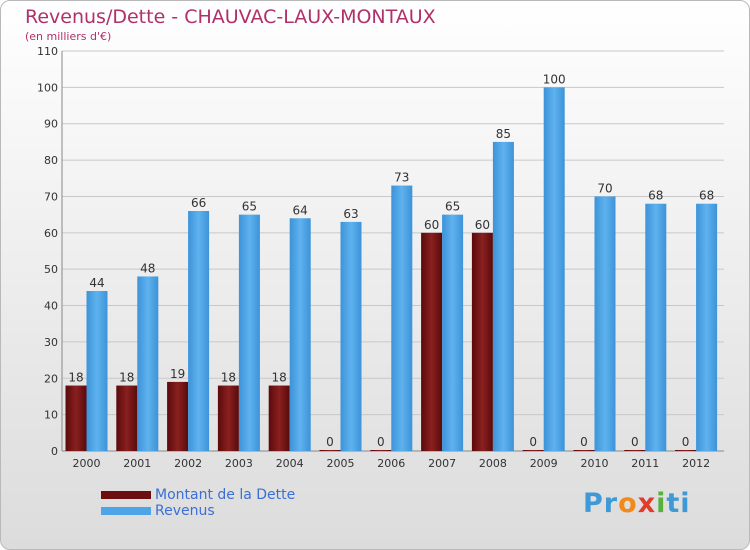 The width and height of the screenshot is (750, 550). What do you see at coordinates (645, 463) in the screenshot?
I see `x-tick-label: 2011` at bounding box center [645, 463].